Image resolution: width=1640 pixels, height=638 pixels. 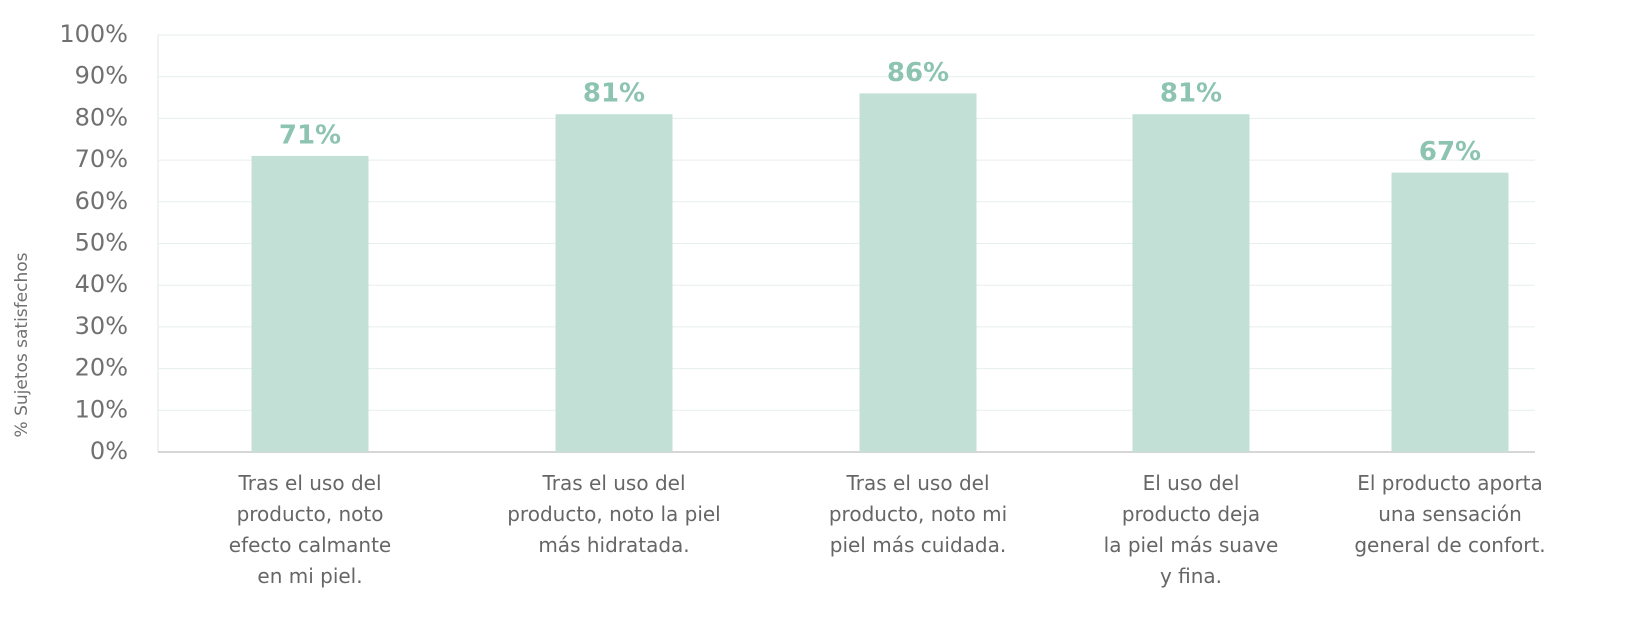 What do you see at coordinates (101, 159) in the screenshot?
I see `y-tick-label: 70%` at bounding box center [101, 159].